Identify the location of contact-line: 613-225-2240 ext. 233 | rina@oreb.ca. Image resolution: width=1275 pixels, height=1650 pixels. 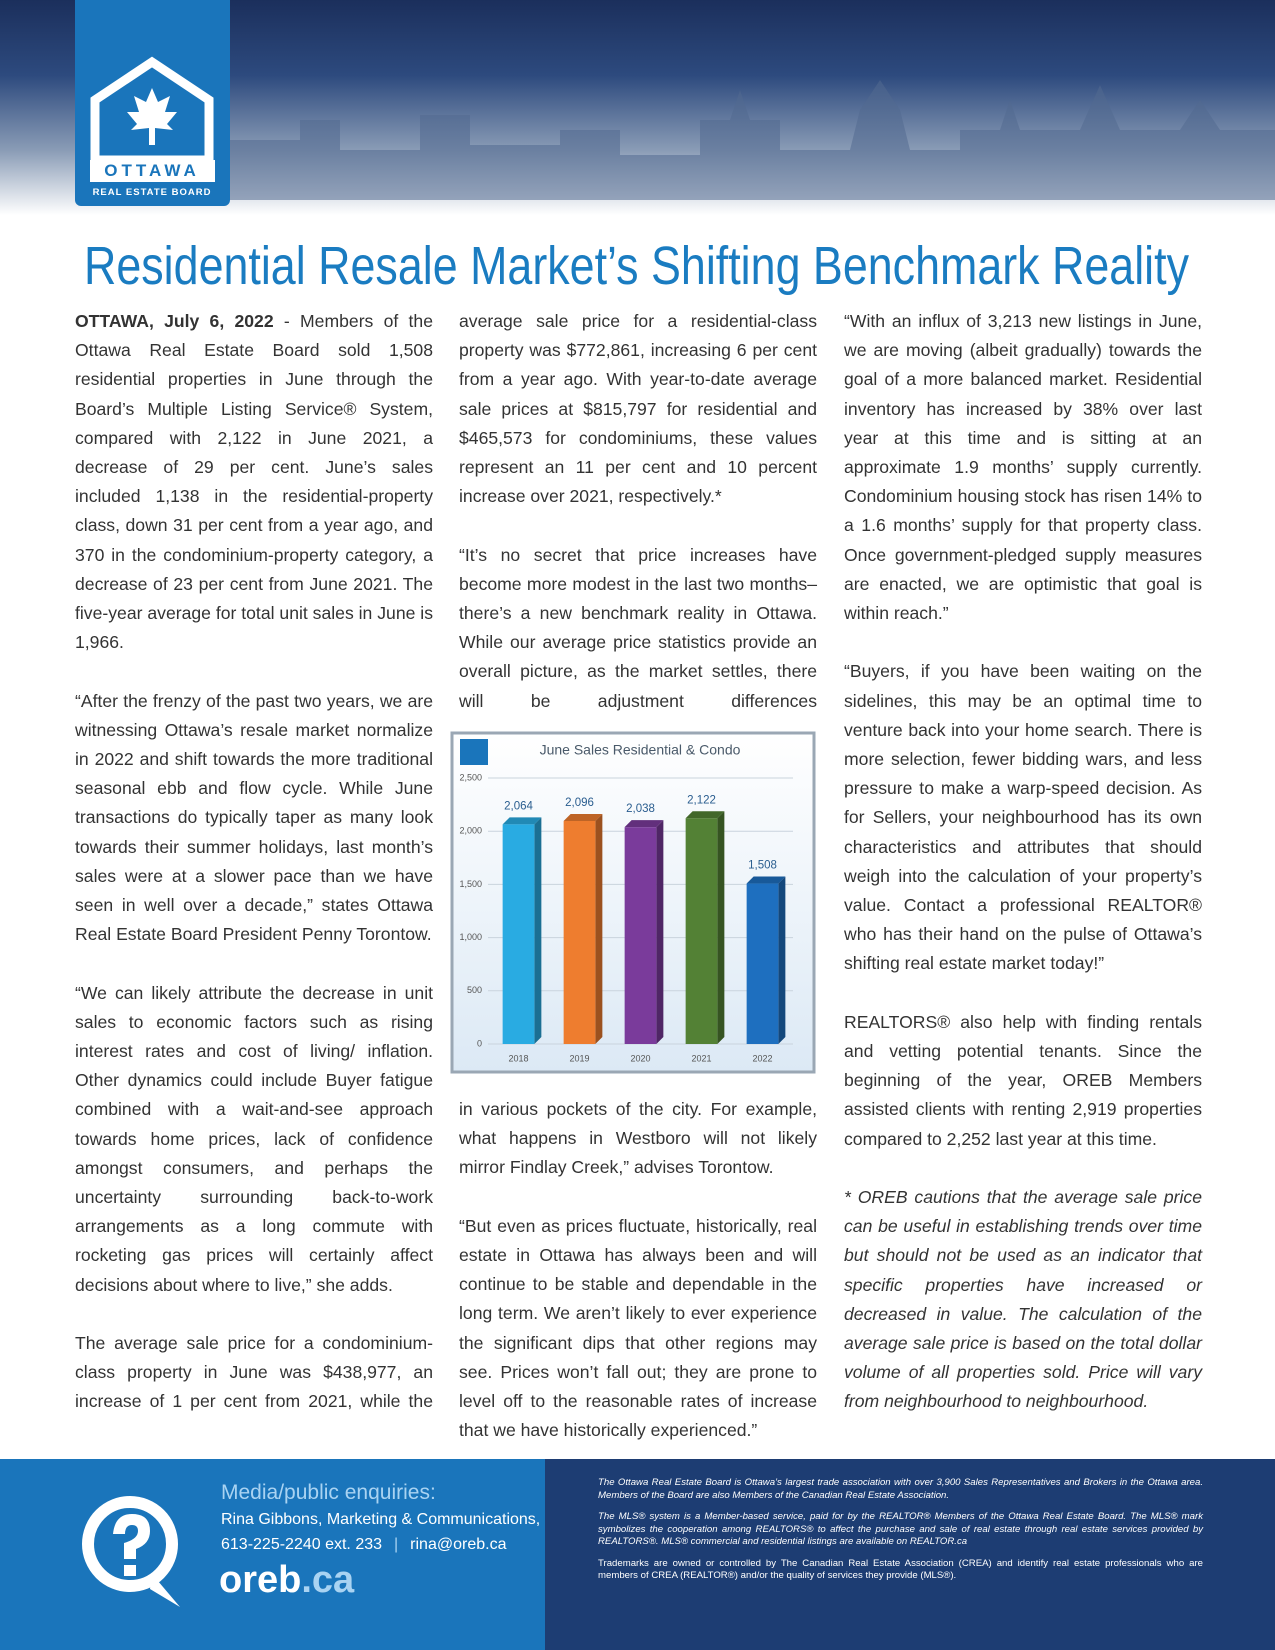
(363, 1545).